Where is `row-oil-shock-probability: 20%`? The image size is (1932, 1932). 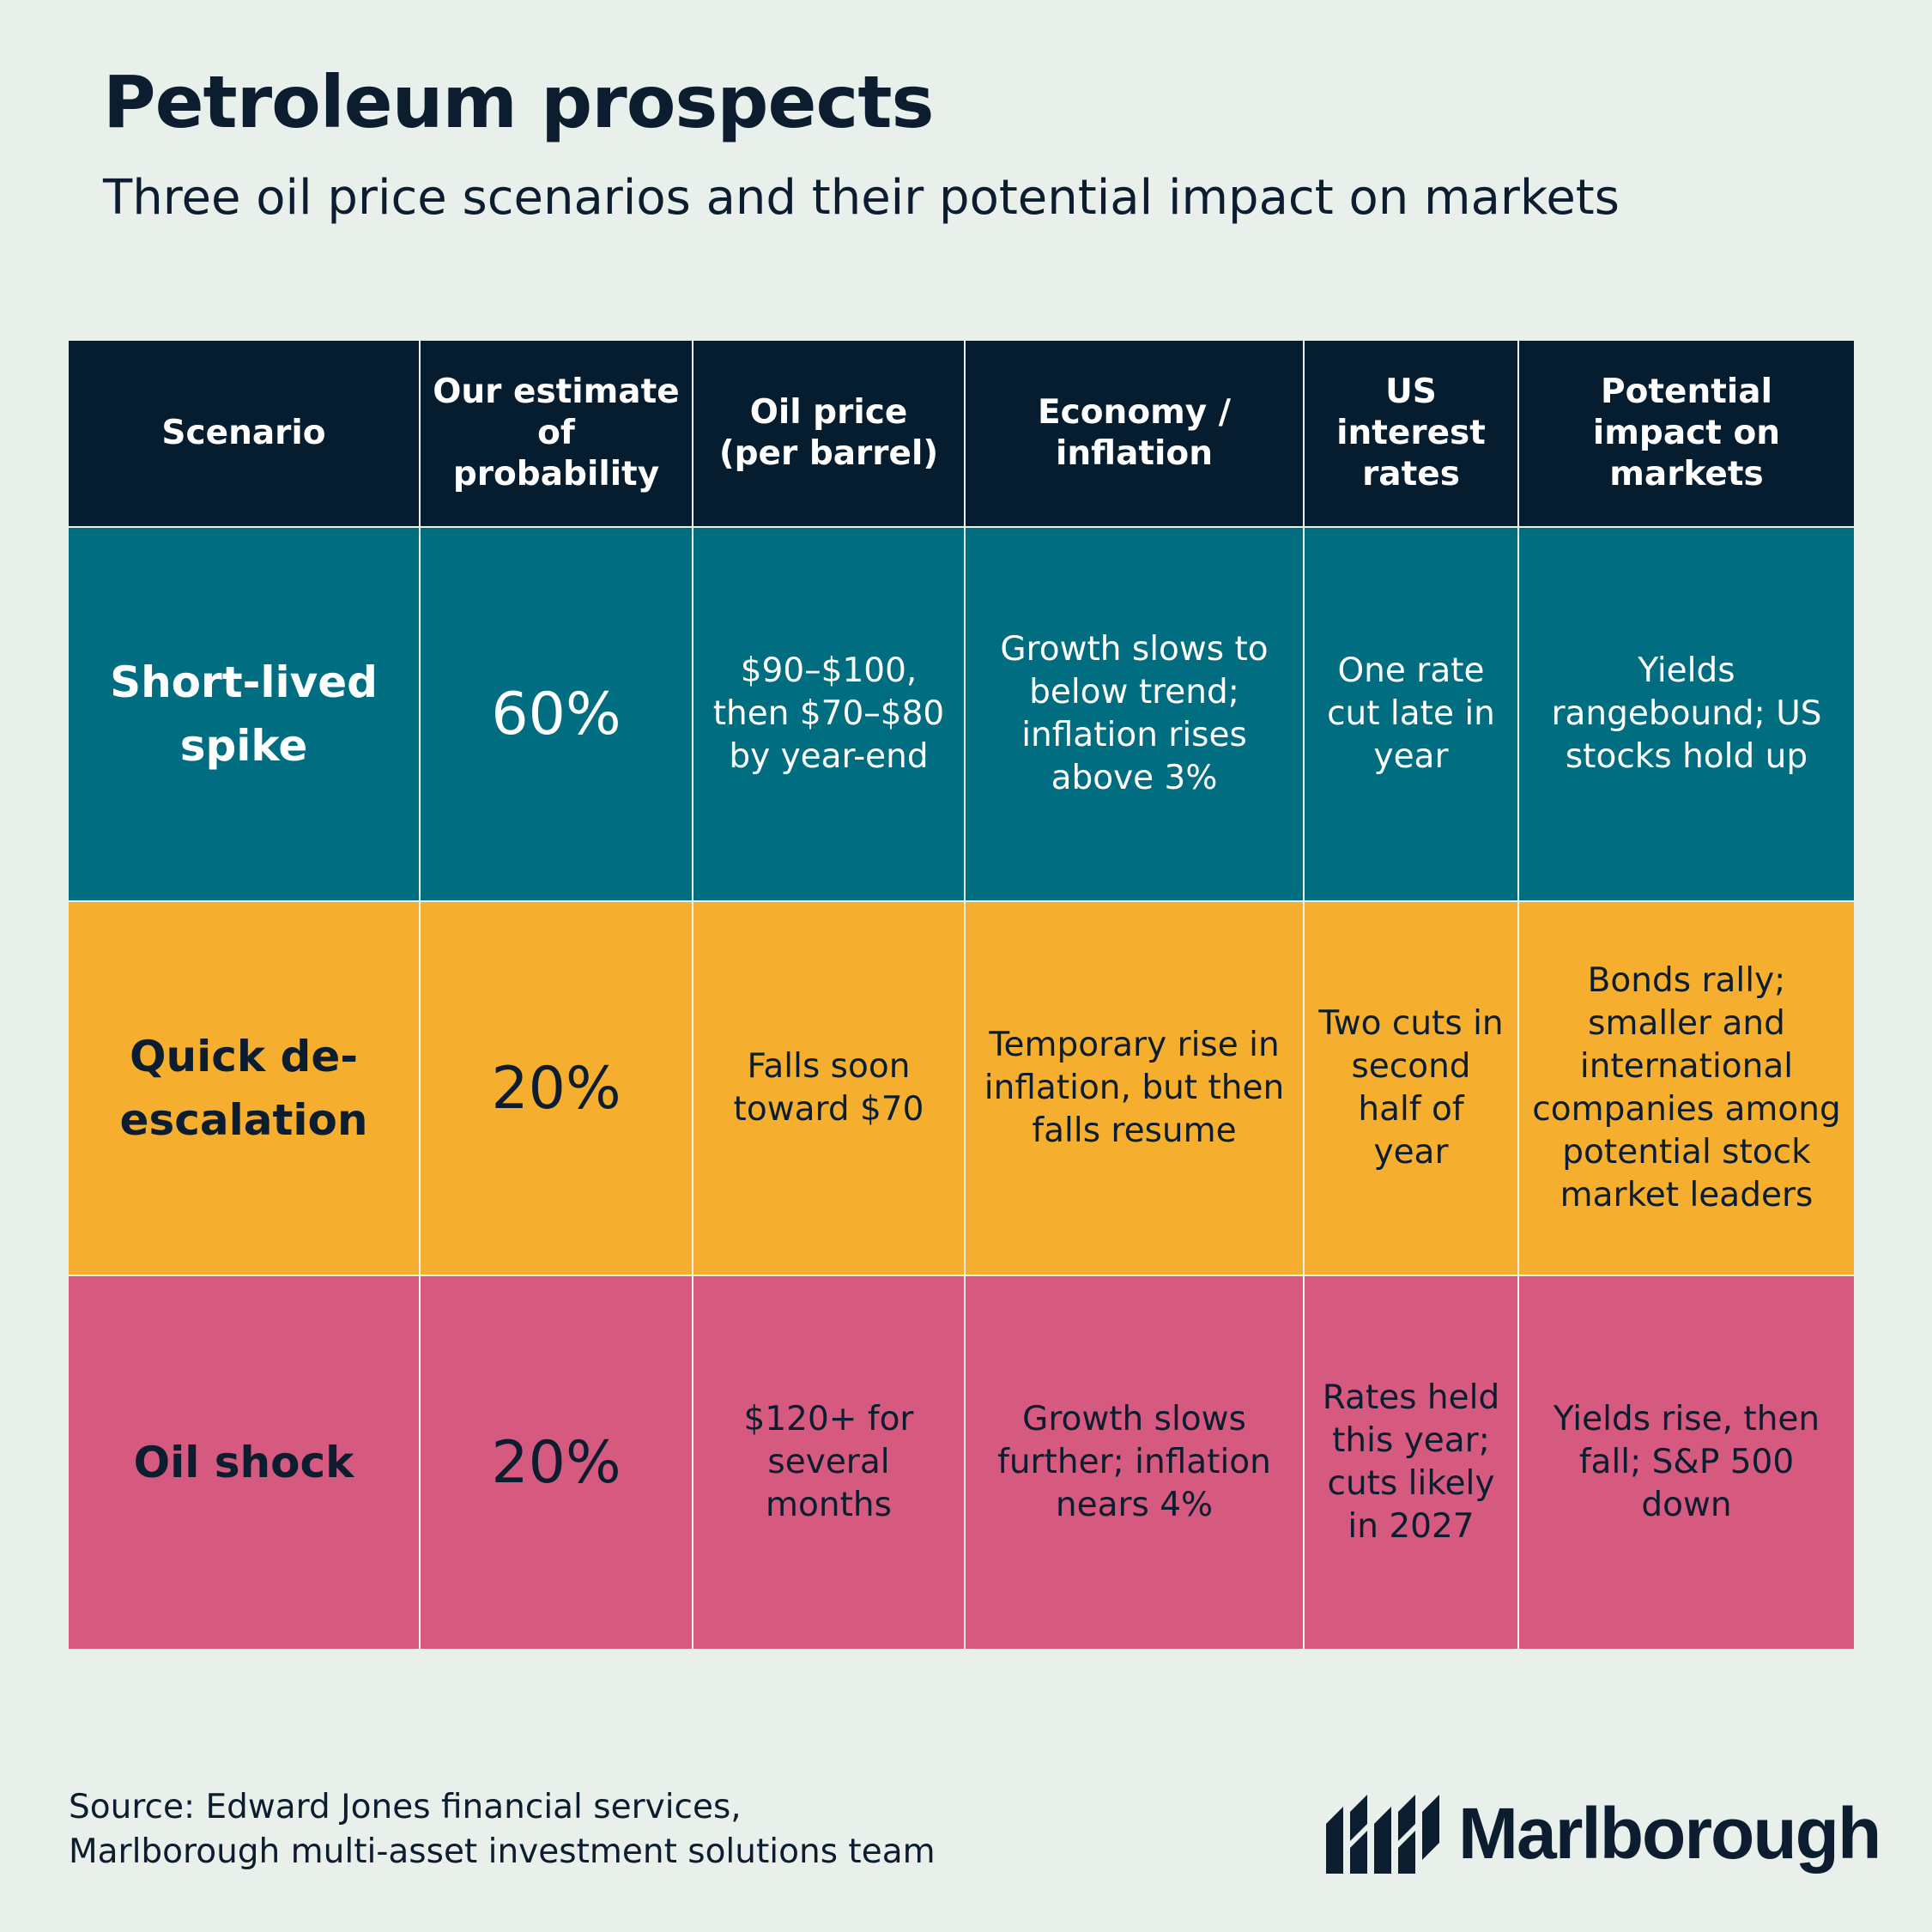 row-oil-shock-probability: 20% is located at coordinates (557, 1463).